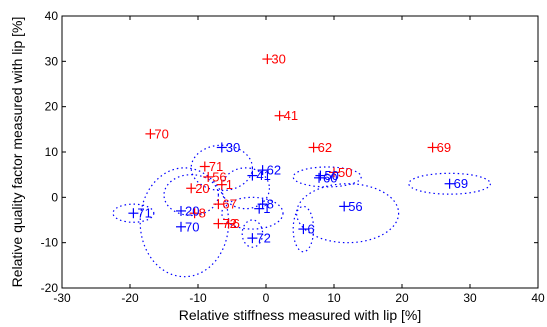  I want to click on point-label: 72, so click(263, 238).